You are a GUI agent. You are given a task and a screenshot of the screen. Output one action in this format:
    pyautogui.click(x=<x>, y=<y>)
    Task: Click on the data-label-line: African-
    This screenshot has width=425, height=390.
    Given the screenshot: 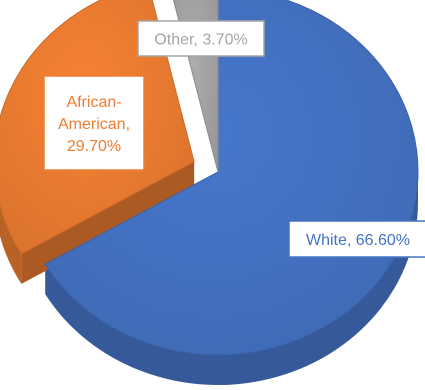 What is the action you would take?
    pyautogui.click(x=93, y=102)
    